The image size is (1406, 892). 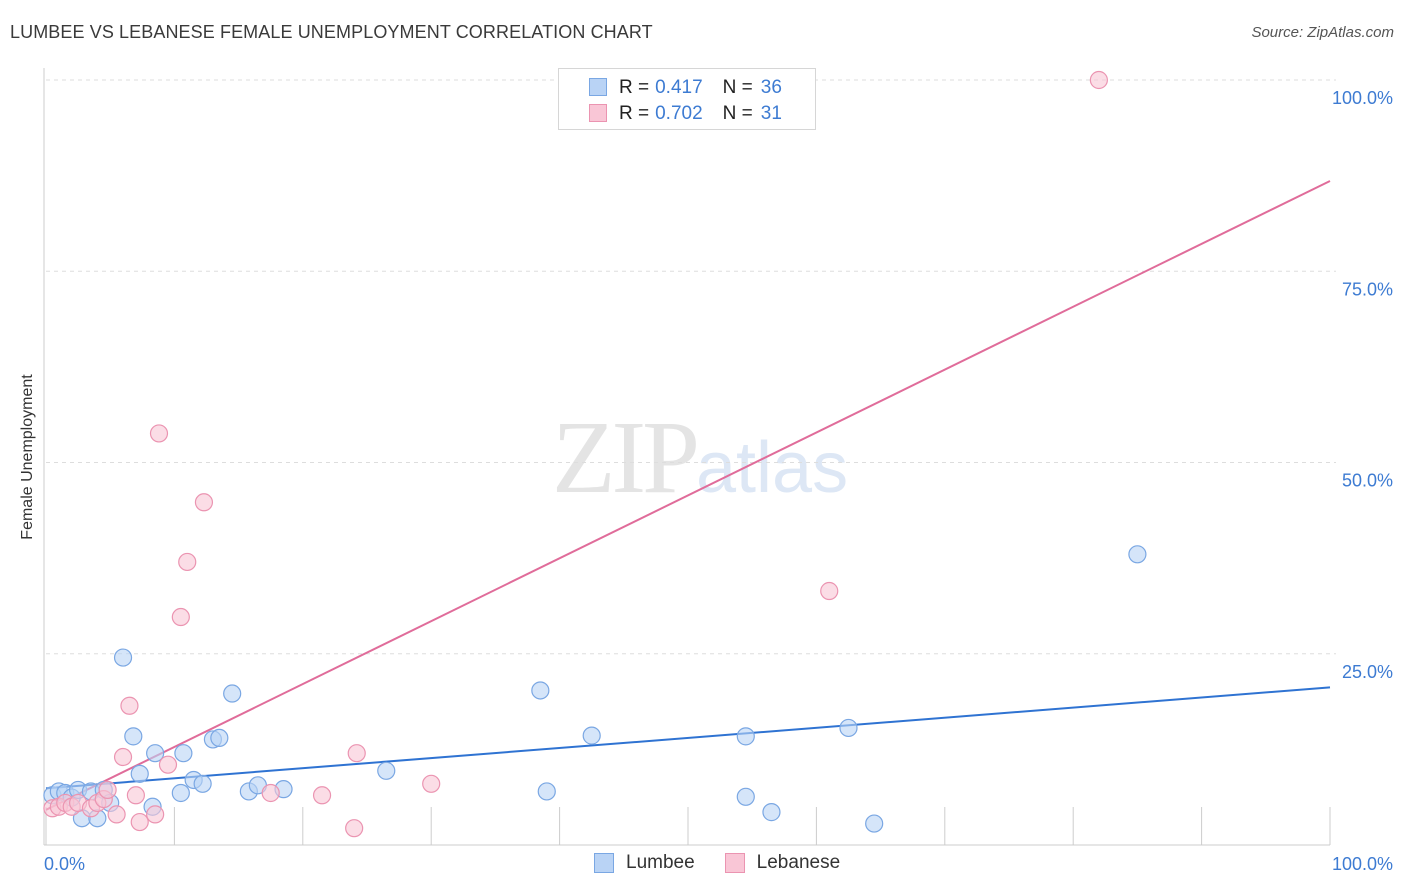 I want to click on legend-row-lumbee: R = 0.417 N = 36, so click(x=685, y=88).